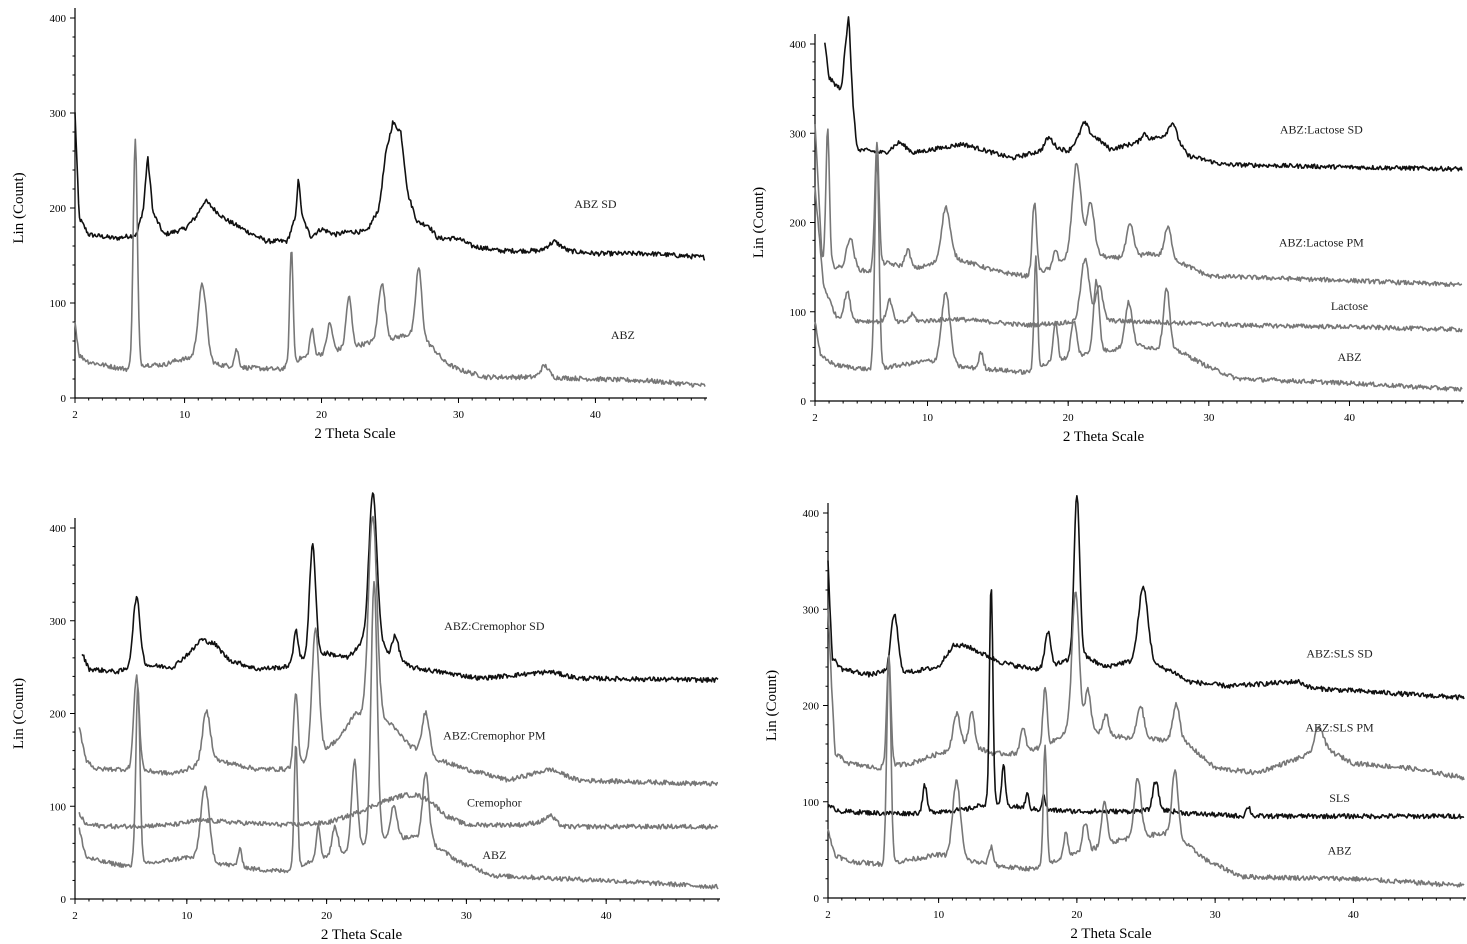 This screenshot has height=944, width=1467. Describe the element at coordinates (595, 204) in the screenshot. I see `series-label: ABZ SD` at that location.